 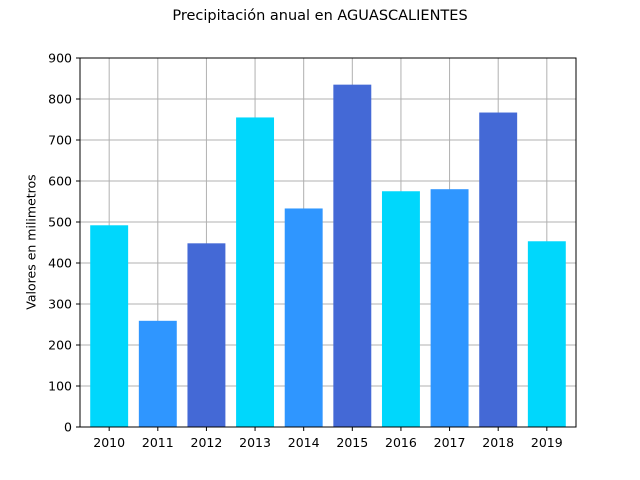 I want to click on x-tick-label: 2019, so click(x=547, y=442).